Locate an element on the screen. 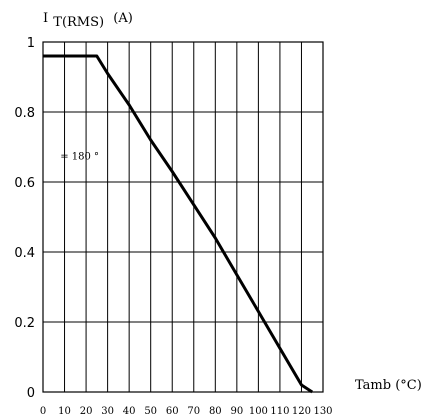 The image size is (439, 419). x-tick-label: 130 is located at coordinates (322, 411).